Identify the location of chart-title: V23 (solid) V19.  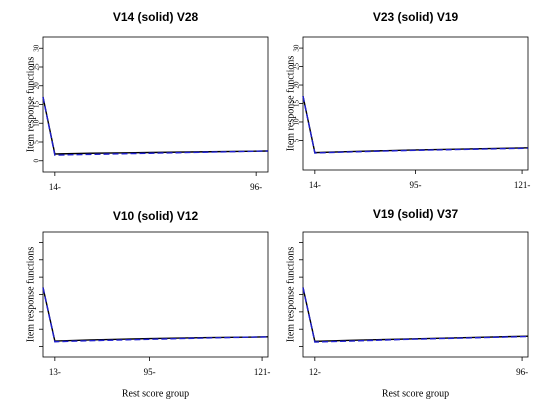
(416, 17).